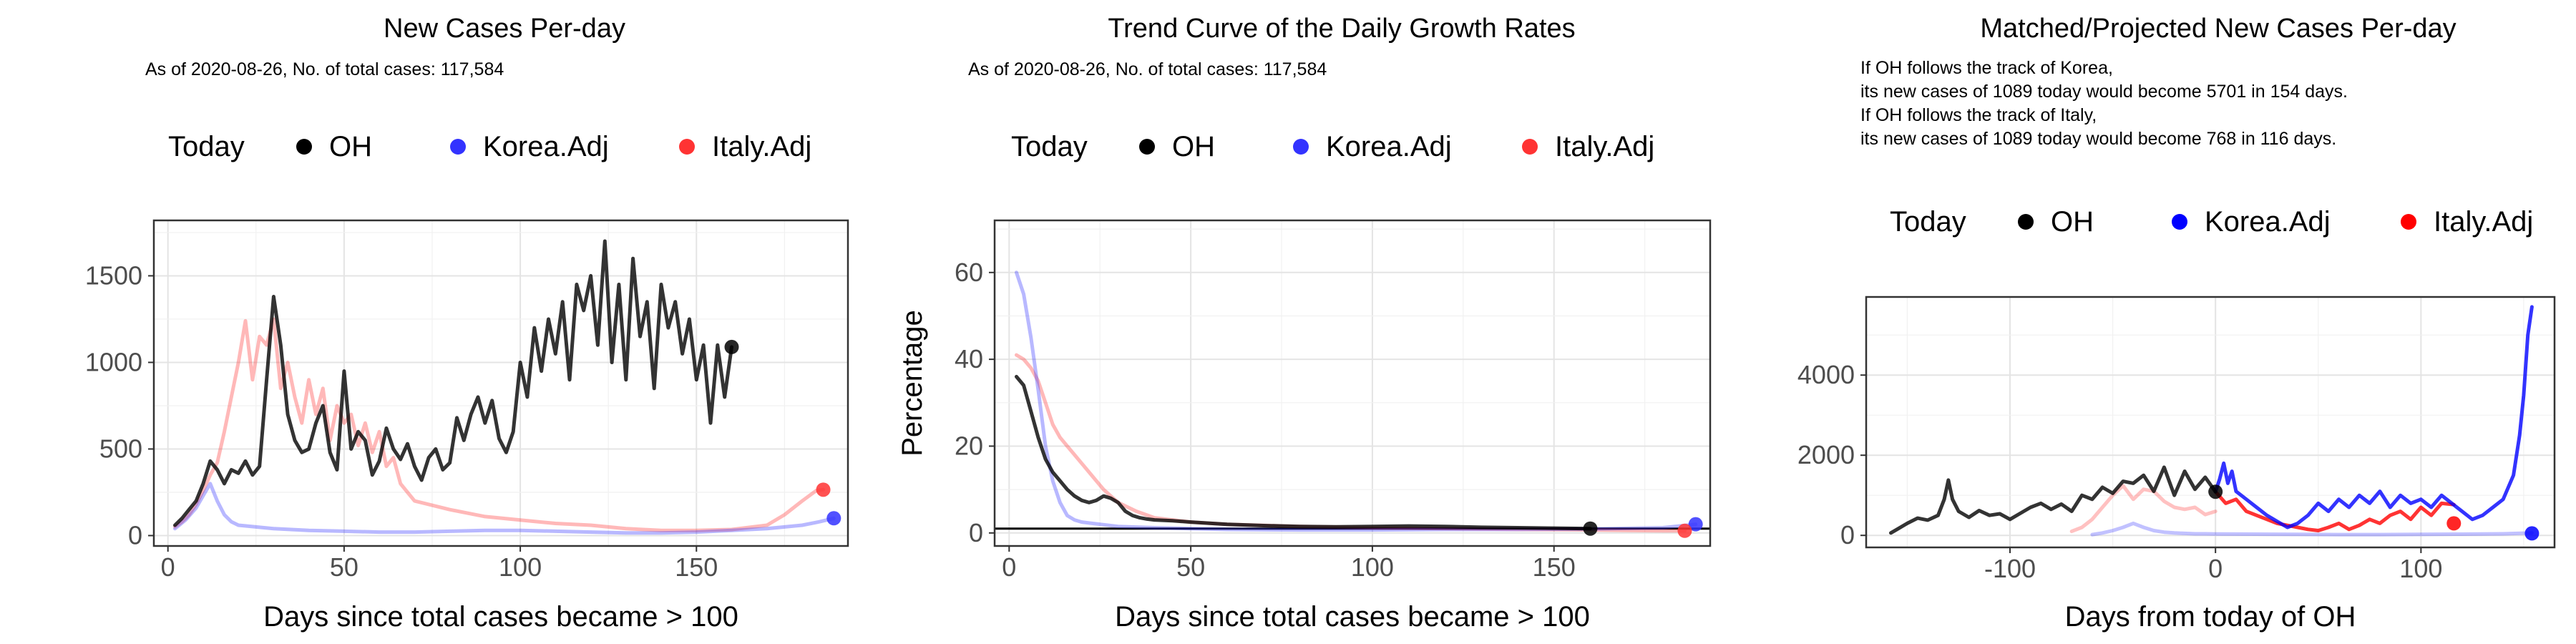 The width and height of the screenshot is (2576, 644). I want to click on annotation-line: If OH follows the track of Korea,, so click(1987, 68).